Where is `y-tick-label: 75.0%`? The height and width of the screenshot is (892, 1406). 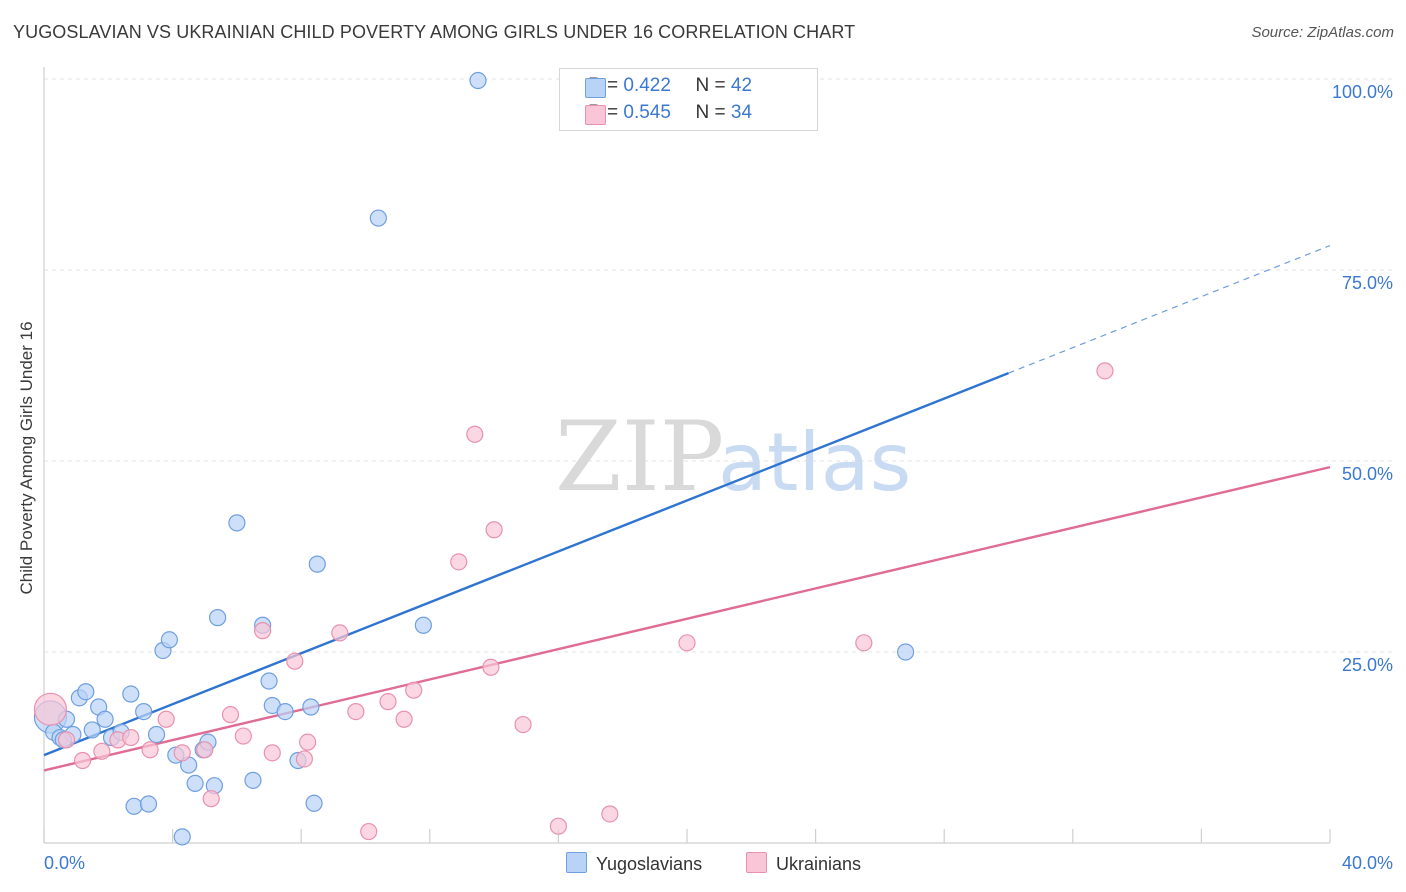
y-tick-label: 75.0% is located at coordinates (1367, 283).